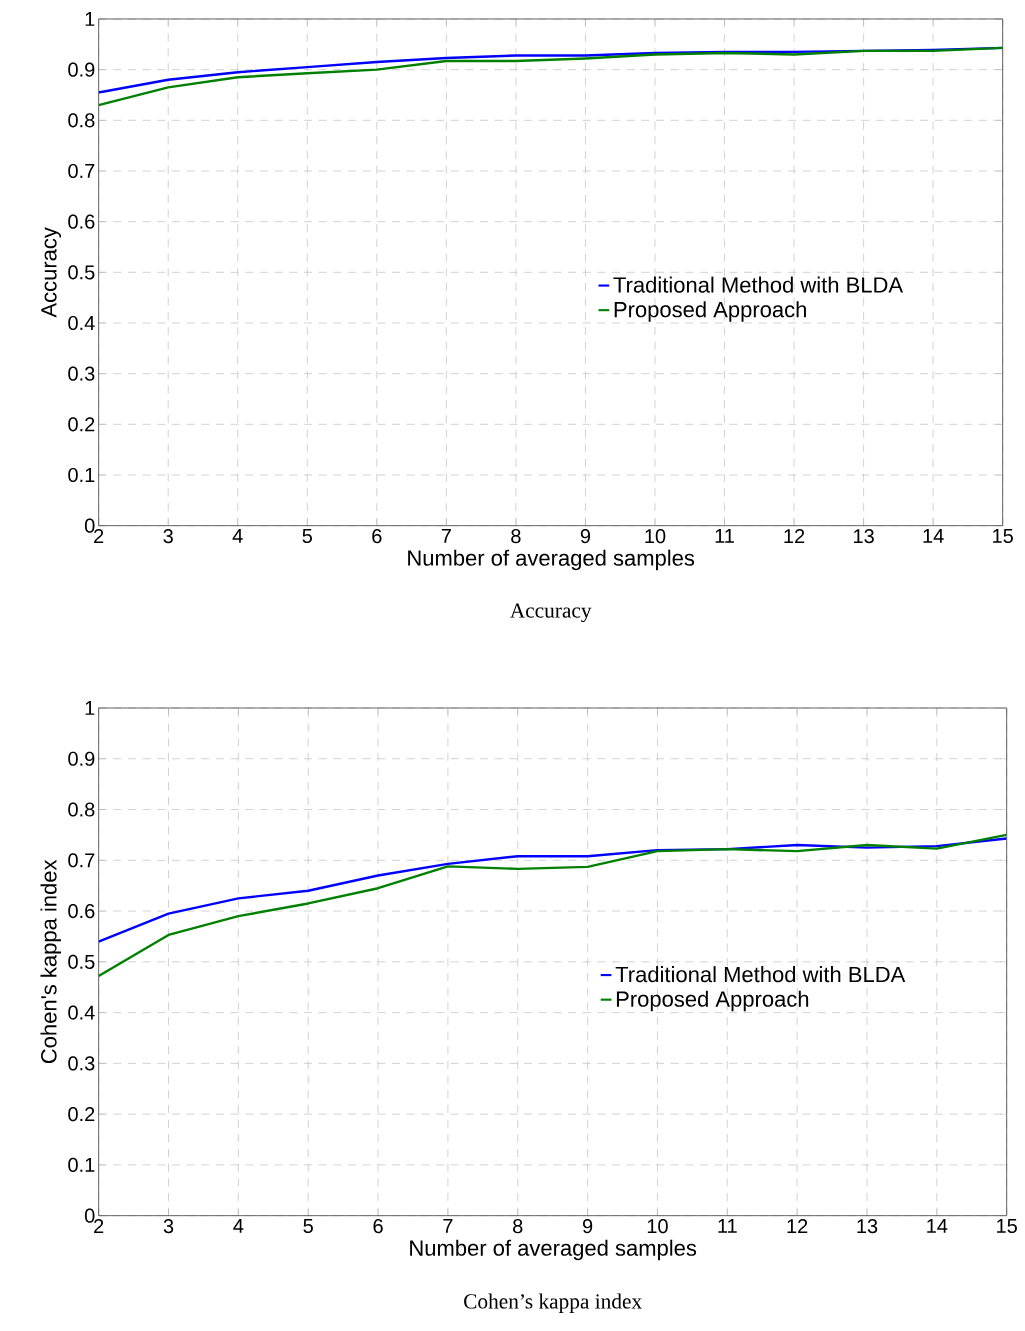  Describe the element at coordinates (51, 272) in the screenshot. I see `y-axis-title: Accuracy` at that location.